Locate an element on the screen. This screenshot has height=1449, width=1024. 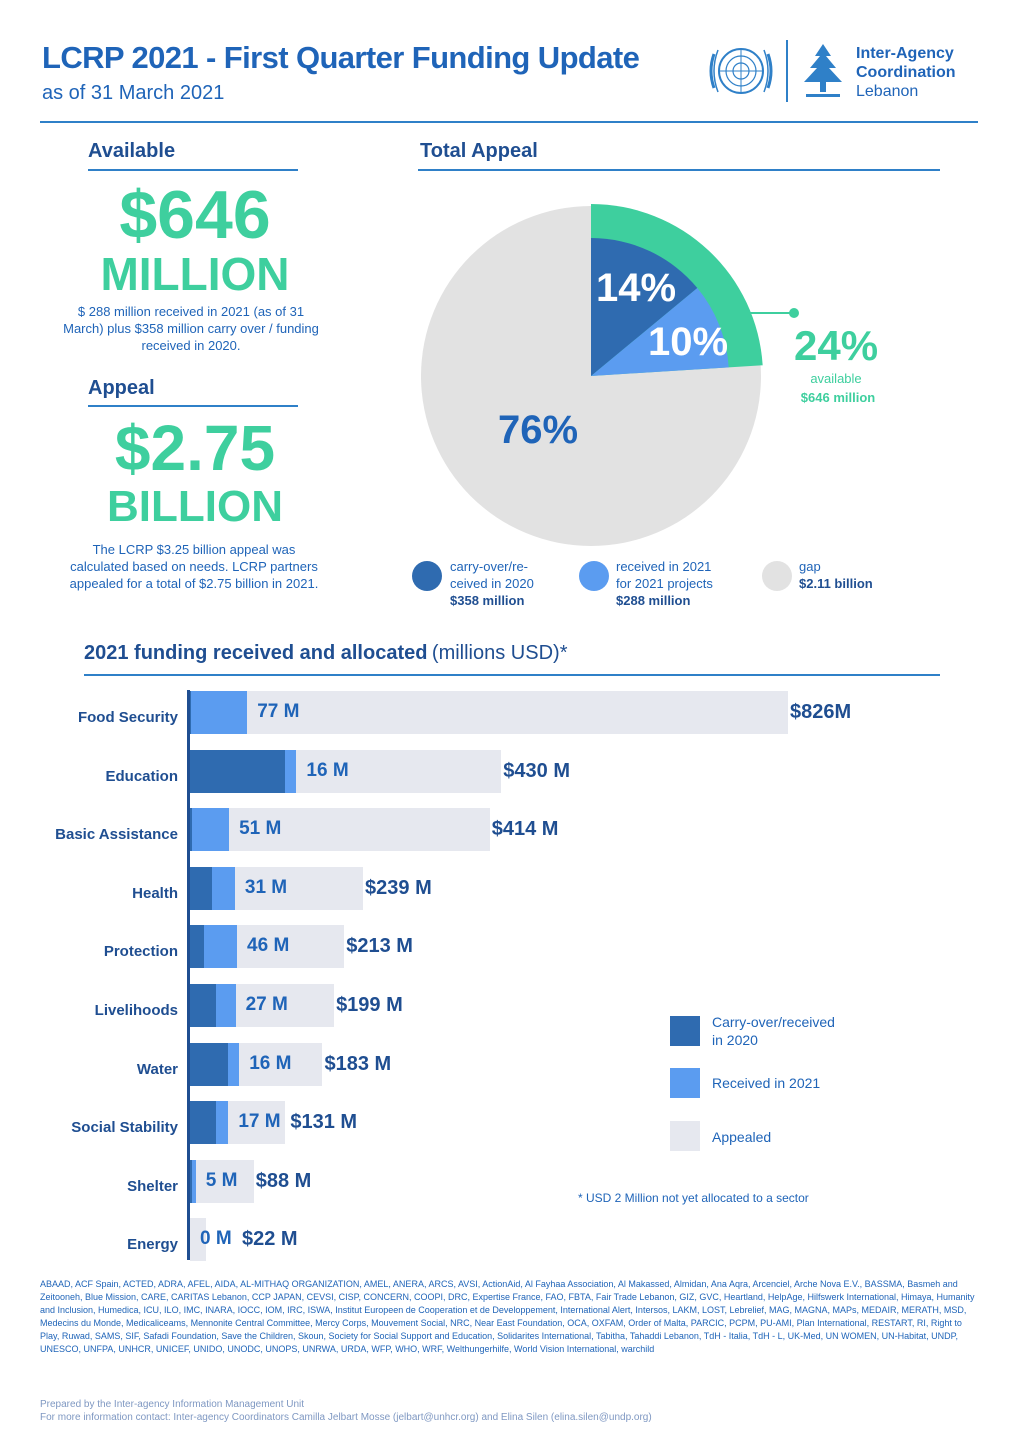
page-title: LCRP 2021 - First Quarter Funding Update is located at coordinates (341, 57).